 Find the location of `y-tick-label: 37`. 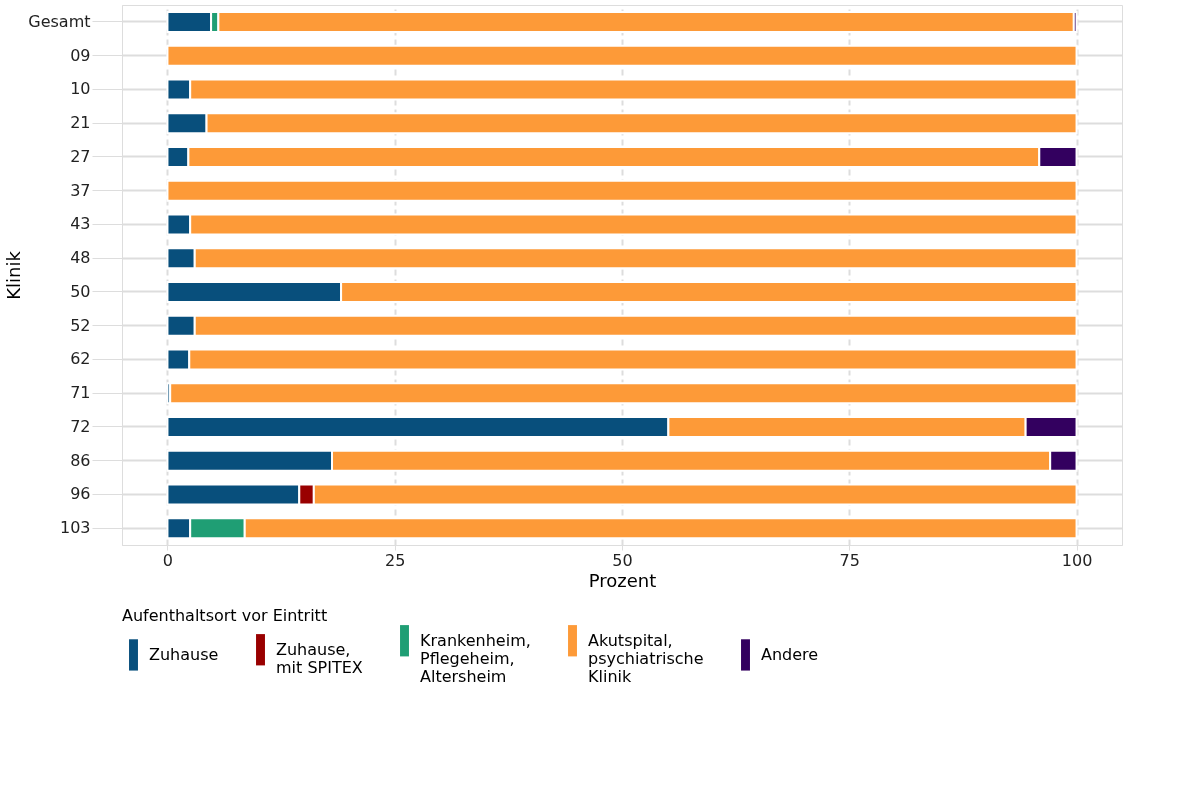

y-tick-label: 37 is located at coordinates (80, 190).